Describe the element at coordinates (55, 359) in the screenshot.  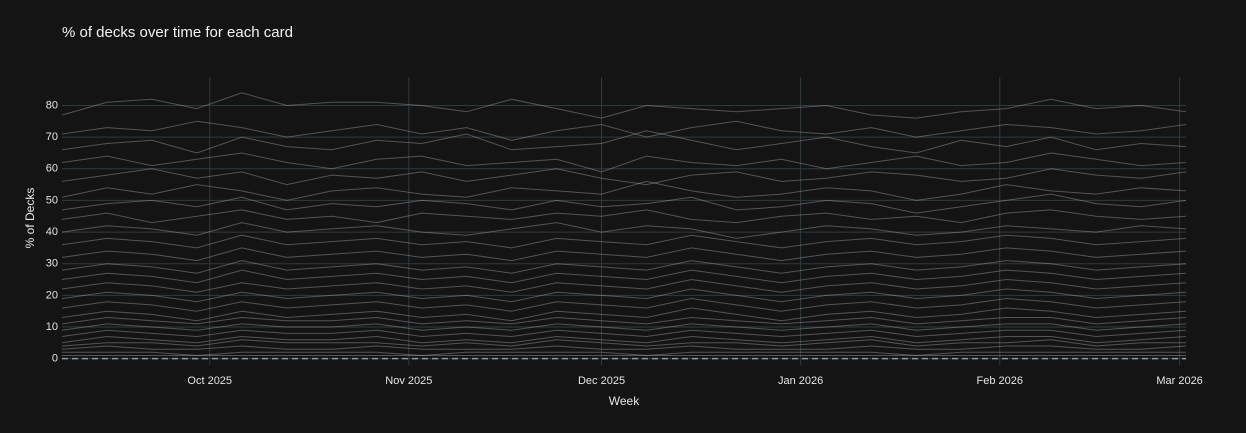
I see `y-tick-label: 0` at that location.